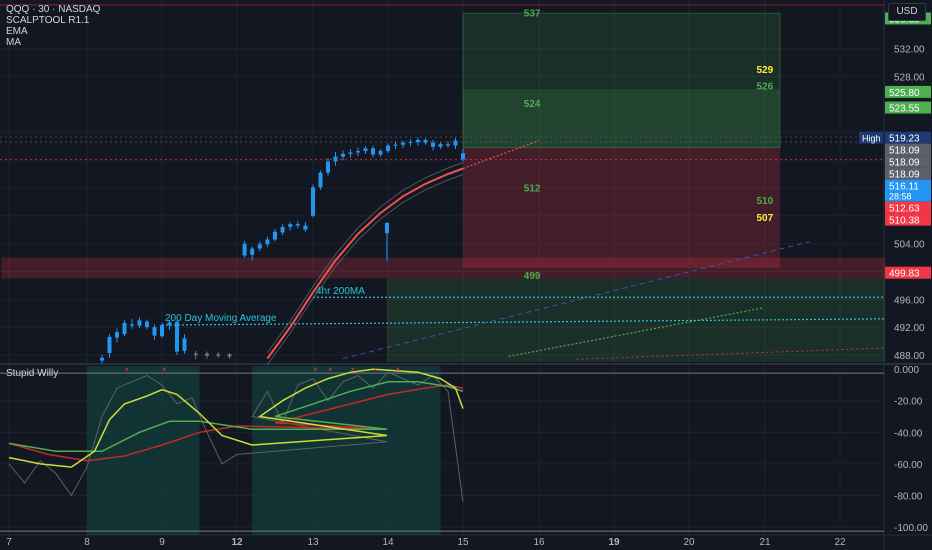 This screenshot has height=550, width=932. I want to click on trendline-green, so click(636, 332).